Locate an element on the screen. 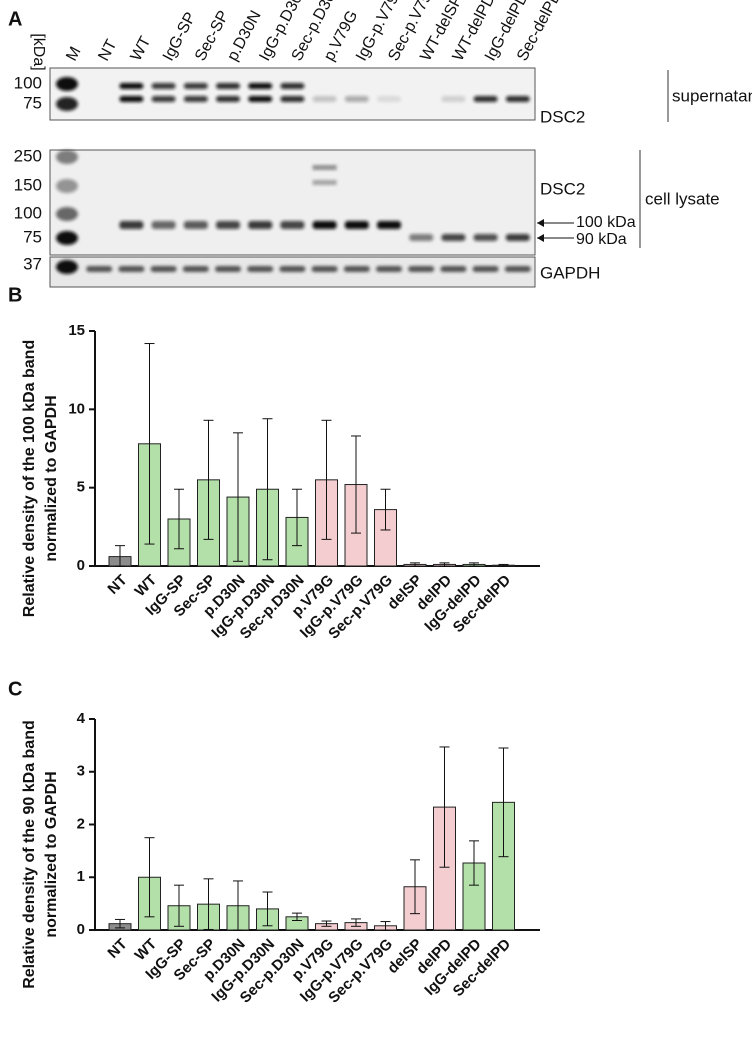  band-label: 90 kDa is located at coordinates (601, 239).